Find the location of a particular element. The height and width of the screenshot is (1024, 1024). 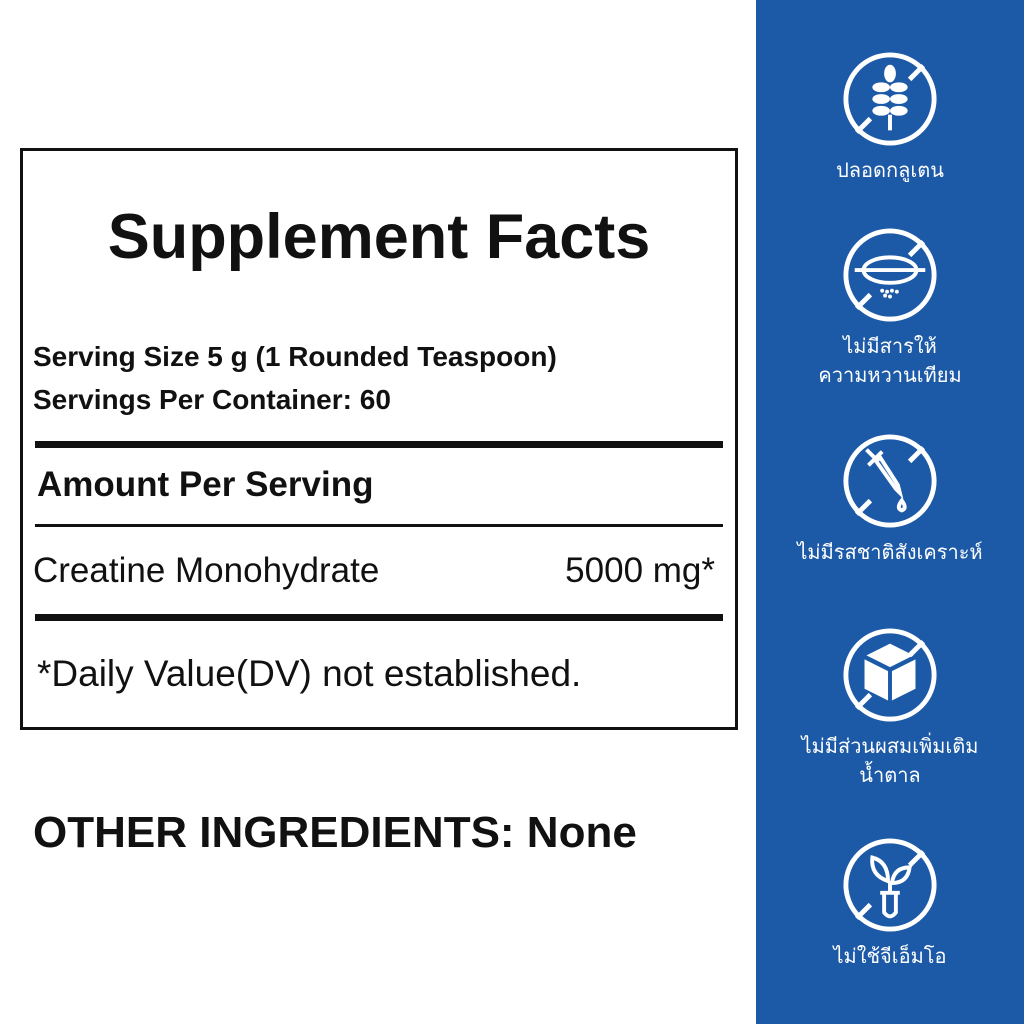

no-added-sugar-cube-icon is located at coordinates (890, 675).